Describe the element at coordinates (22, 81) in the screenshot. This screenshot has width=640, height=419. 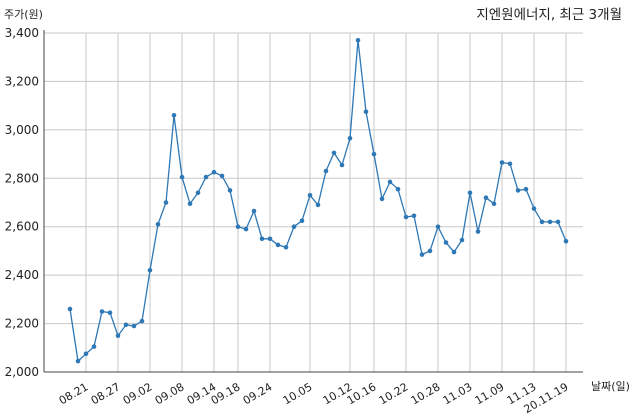
I see `y-tick-label: 3,200` at that location.